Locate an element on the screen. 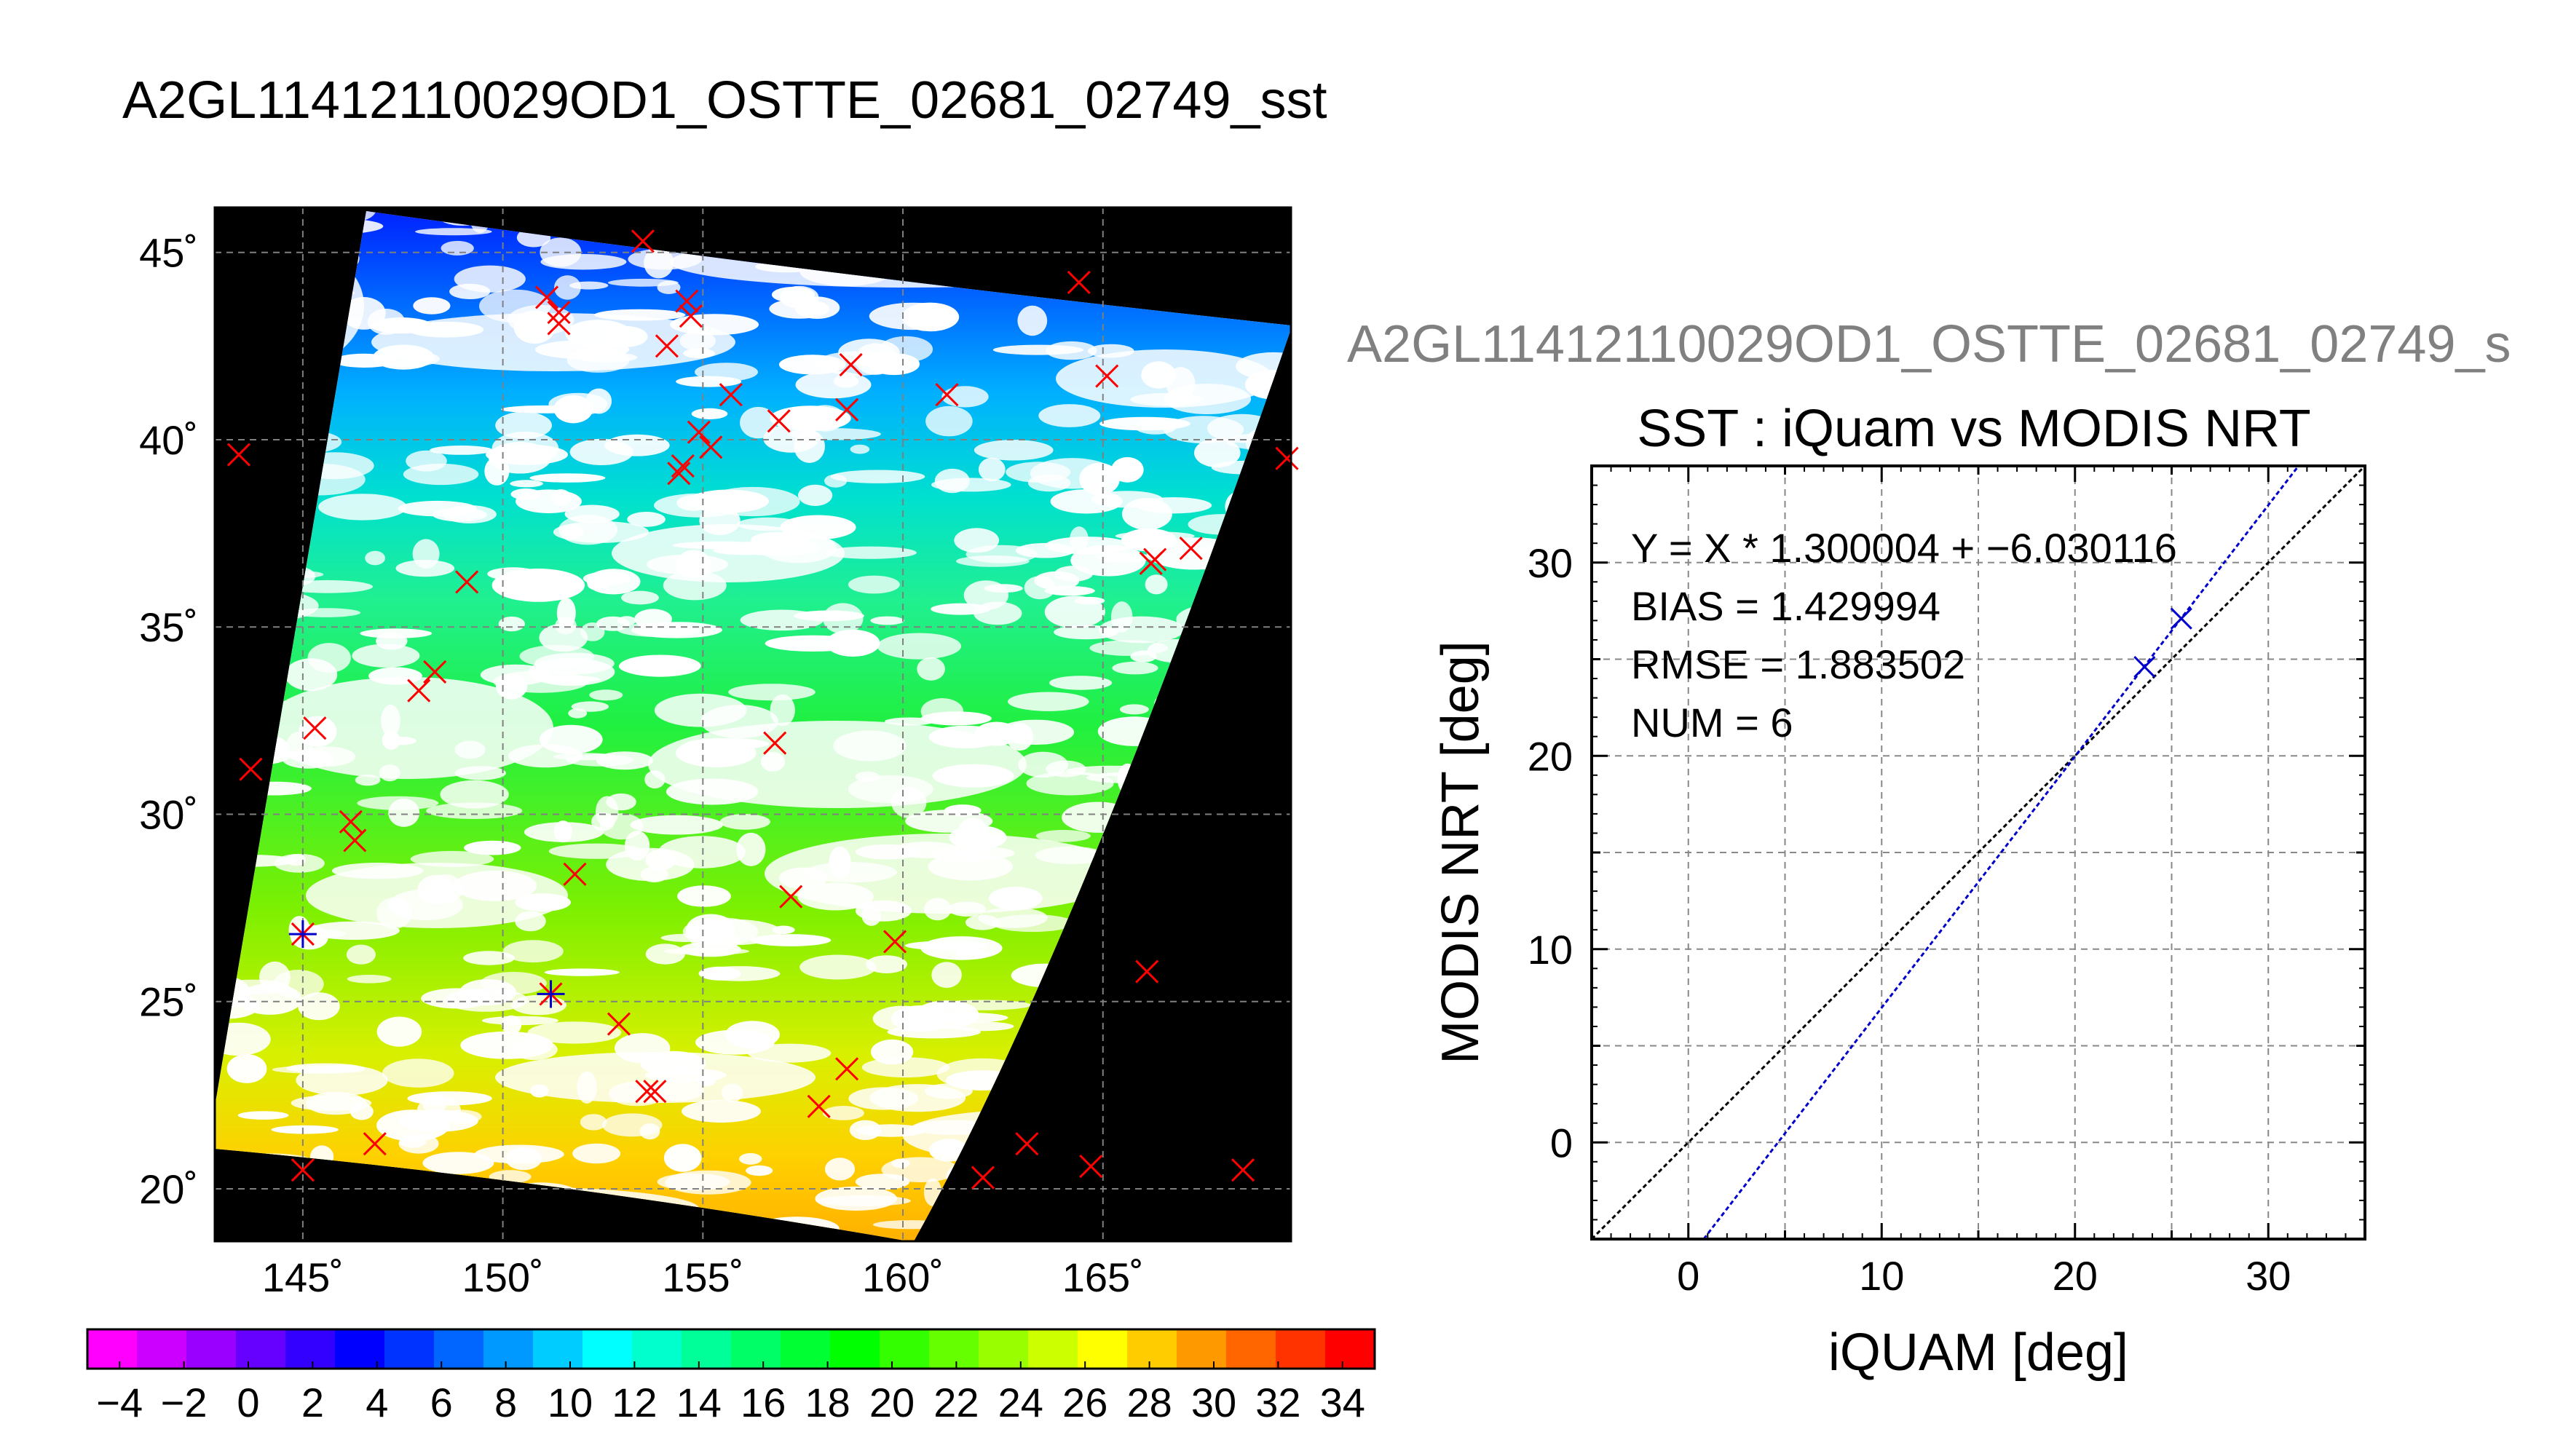 The height and width of the screenshot is (1456, 2555). colorbar-tick-label: 32 is located at coordinates (1277, 1402).